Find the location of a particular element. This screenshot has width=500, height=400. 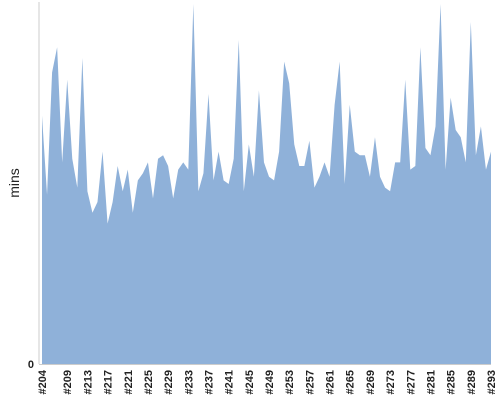

x-tick-label: #281 is located at coordinates (431, 382).